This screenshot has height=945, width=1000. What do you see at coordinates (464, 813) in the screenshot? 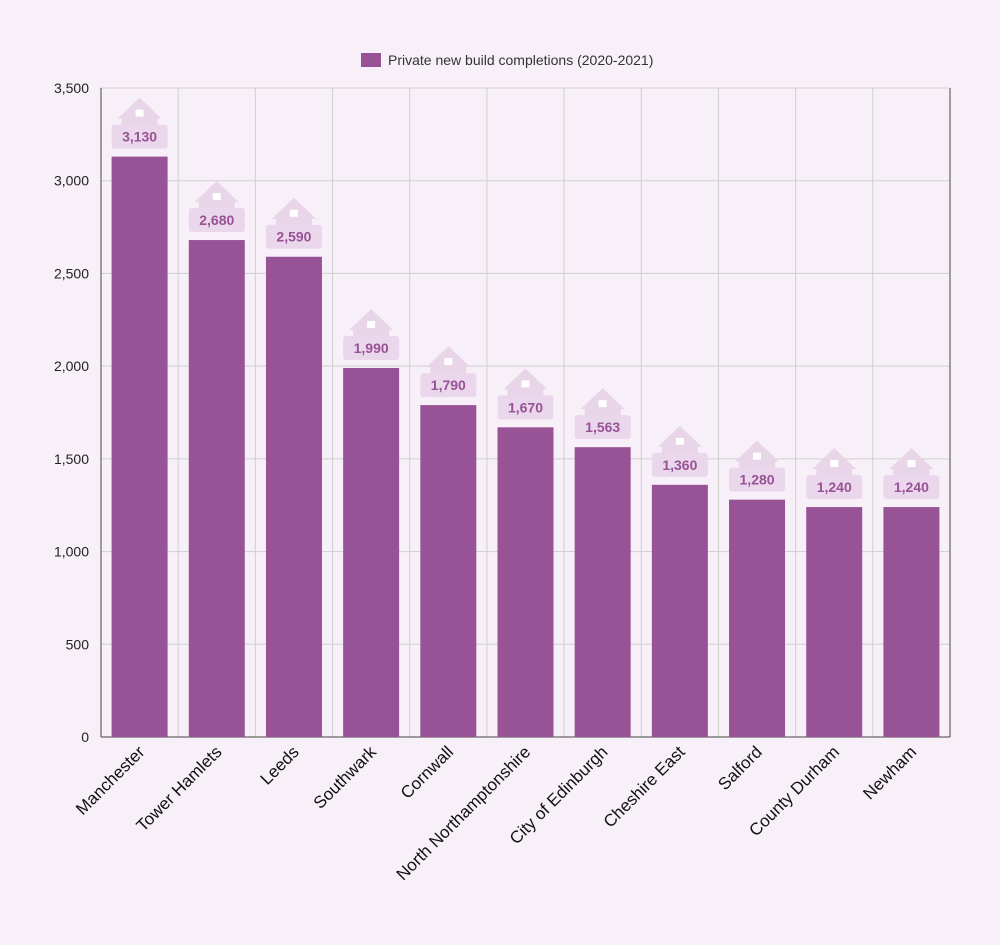
I see `x-tick-label: North Northamptonshire` at bounding box center [464, 813].